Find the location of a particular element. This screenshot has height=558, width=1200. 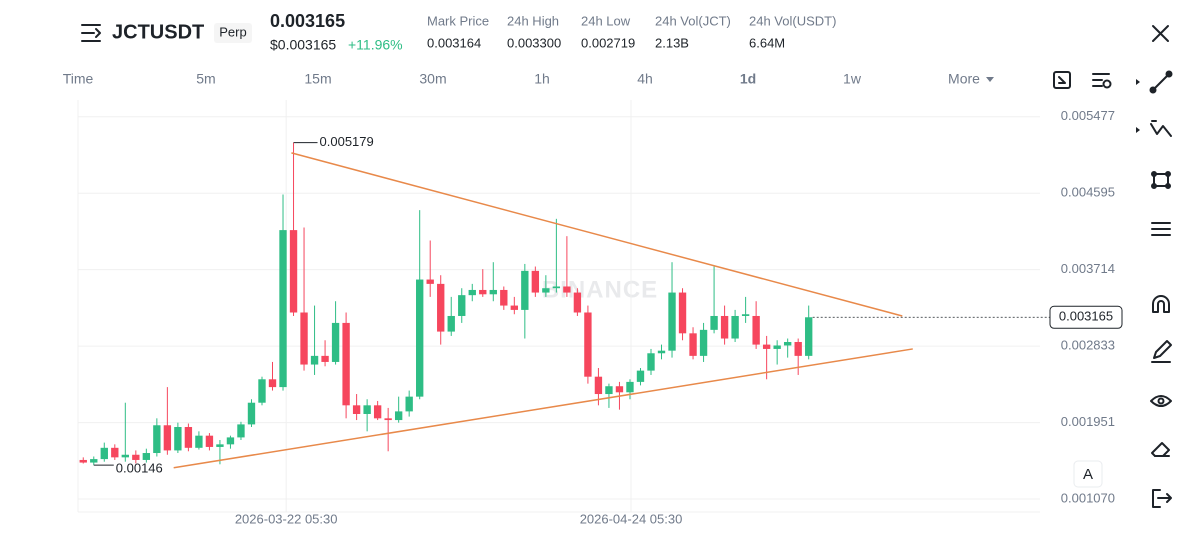

menu-icon is located at coordinates (91, 33).